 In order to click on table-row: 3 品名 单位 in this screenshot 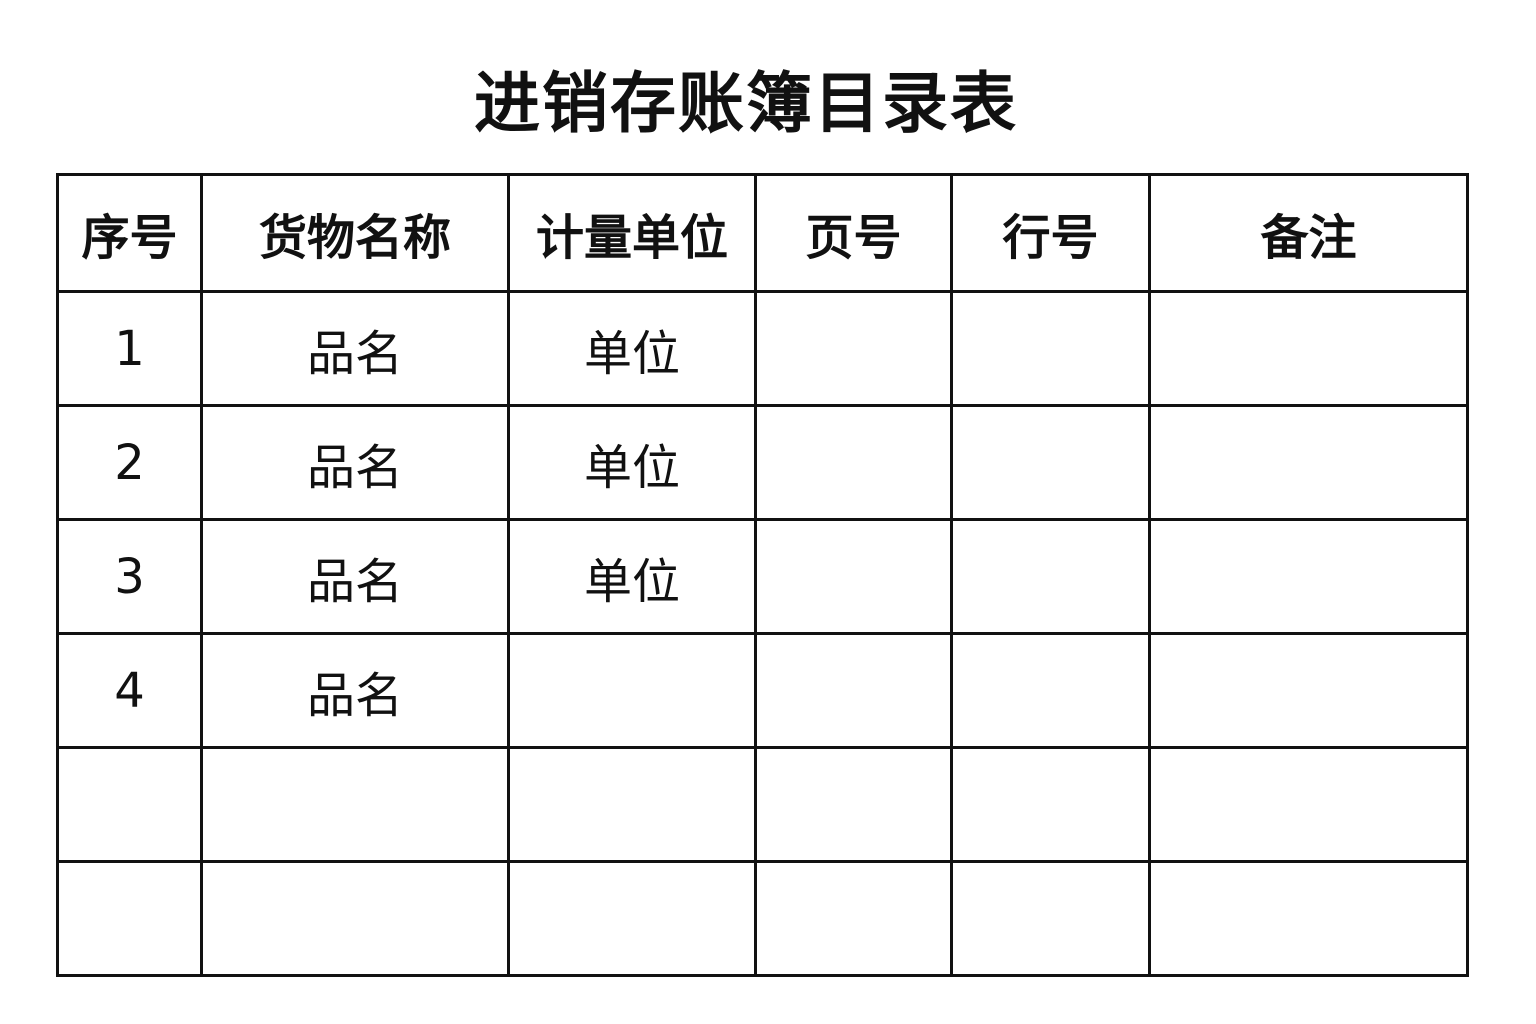, I will do `click(762, 576)`.